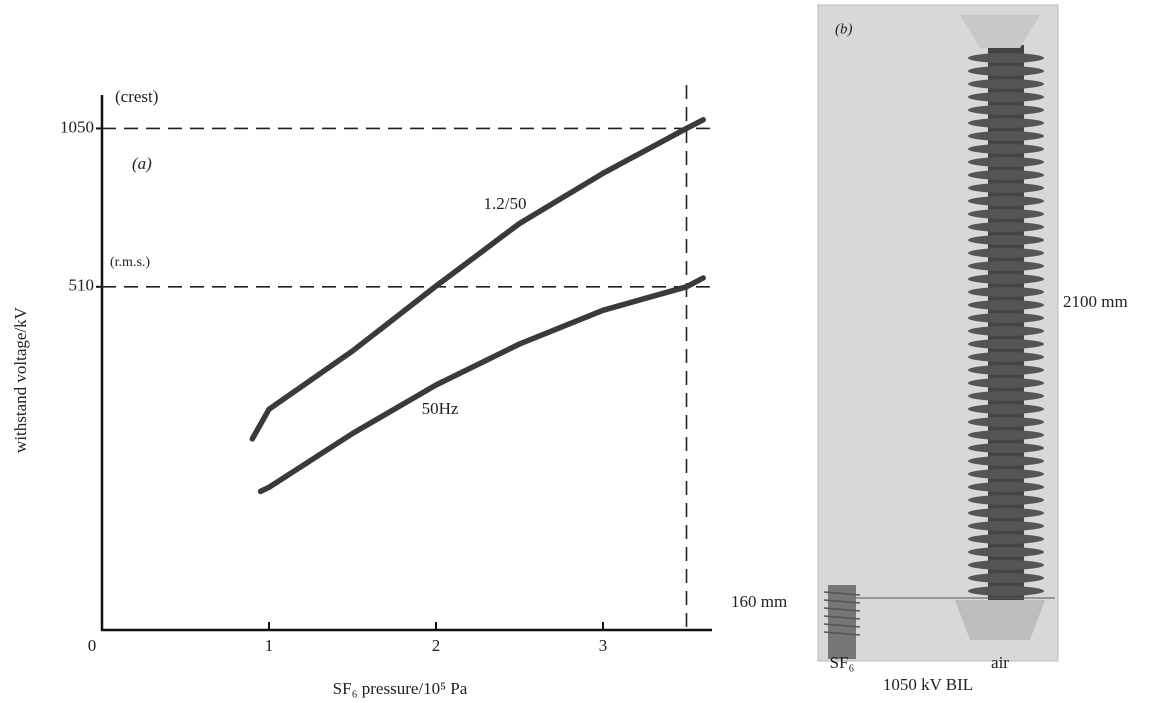 The height and width of the screenshot is (703, 1164). What do you see at coordinates (82, 285) in the screenshot?
I see `y2-tick-label: 510` at bounding box center [82, 285].